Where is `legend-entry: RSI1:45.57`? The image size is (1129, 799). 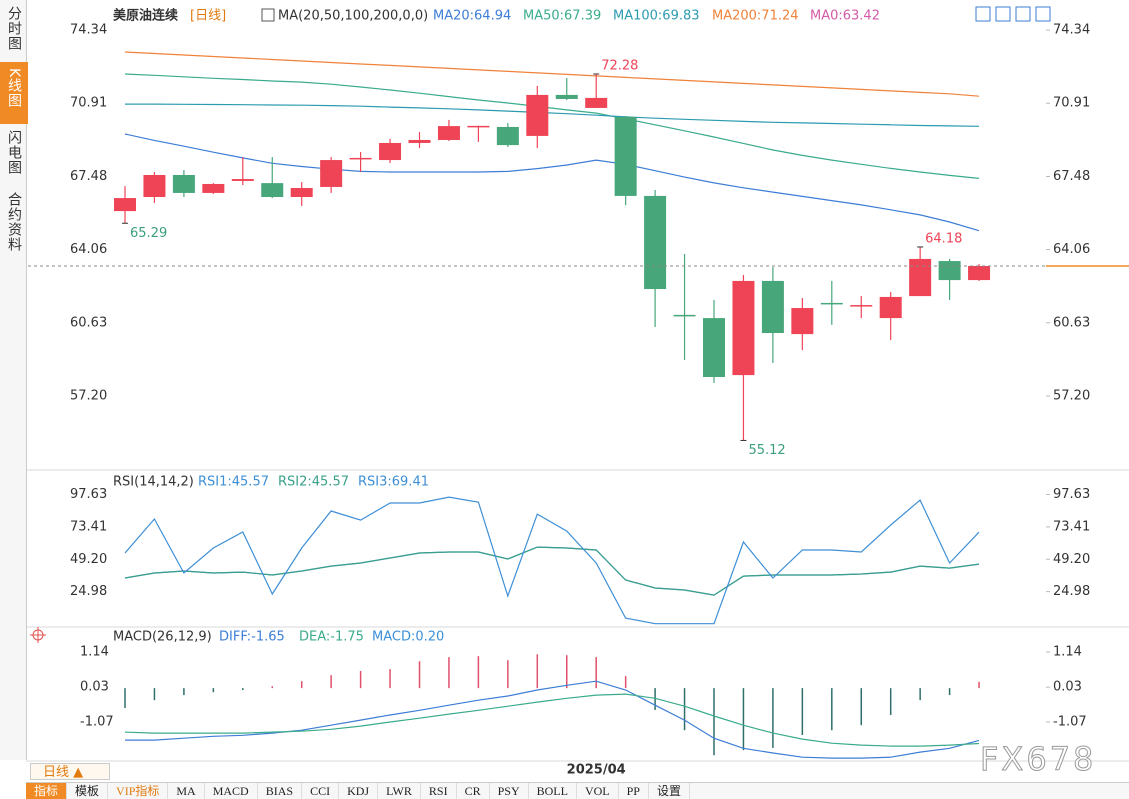
legend-entry: RSI1:45.57 is located at coordinates (233, 482).